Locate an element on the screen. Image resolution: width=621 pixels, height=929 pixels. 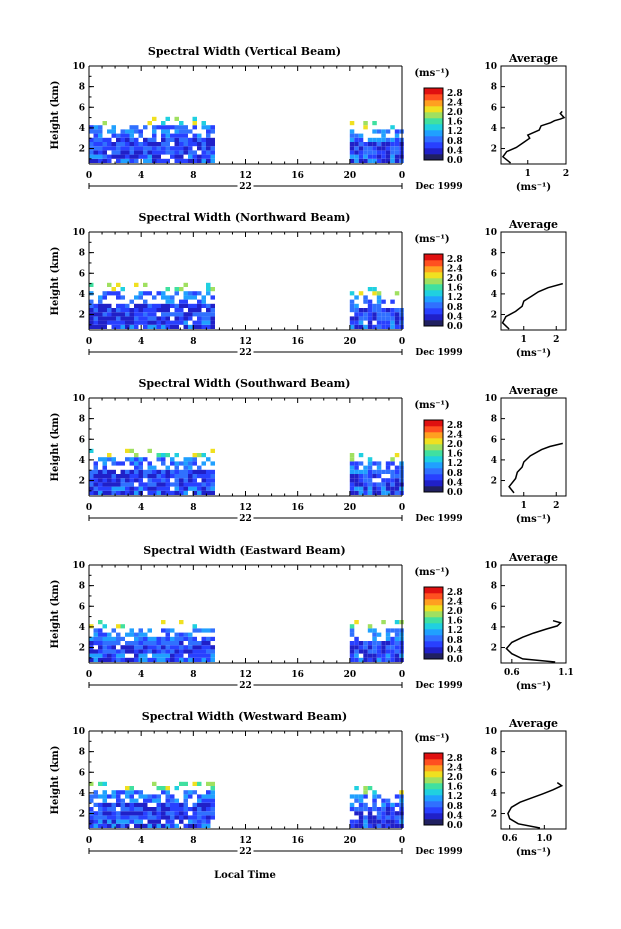
day-label-bg is located at coordinates (245, 351).